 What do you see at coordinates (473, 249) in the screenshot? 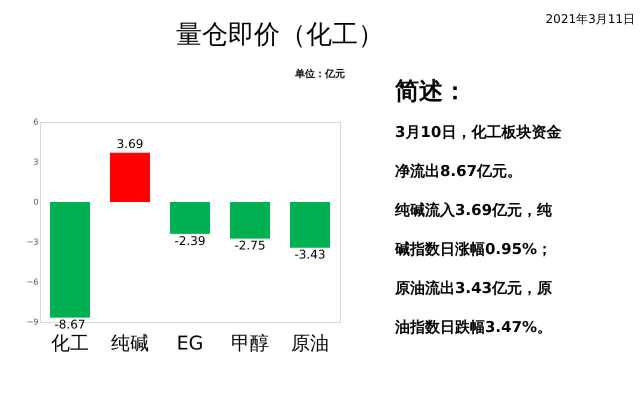
I see `text: 碱指数日涨幅0.95%；` at bounding box center [473, 249].